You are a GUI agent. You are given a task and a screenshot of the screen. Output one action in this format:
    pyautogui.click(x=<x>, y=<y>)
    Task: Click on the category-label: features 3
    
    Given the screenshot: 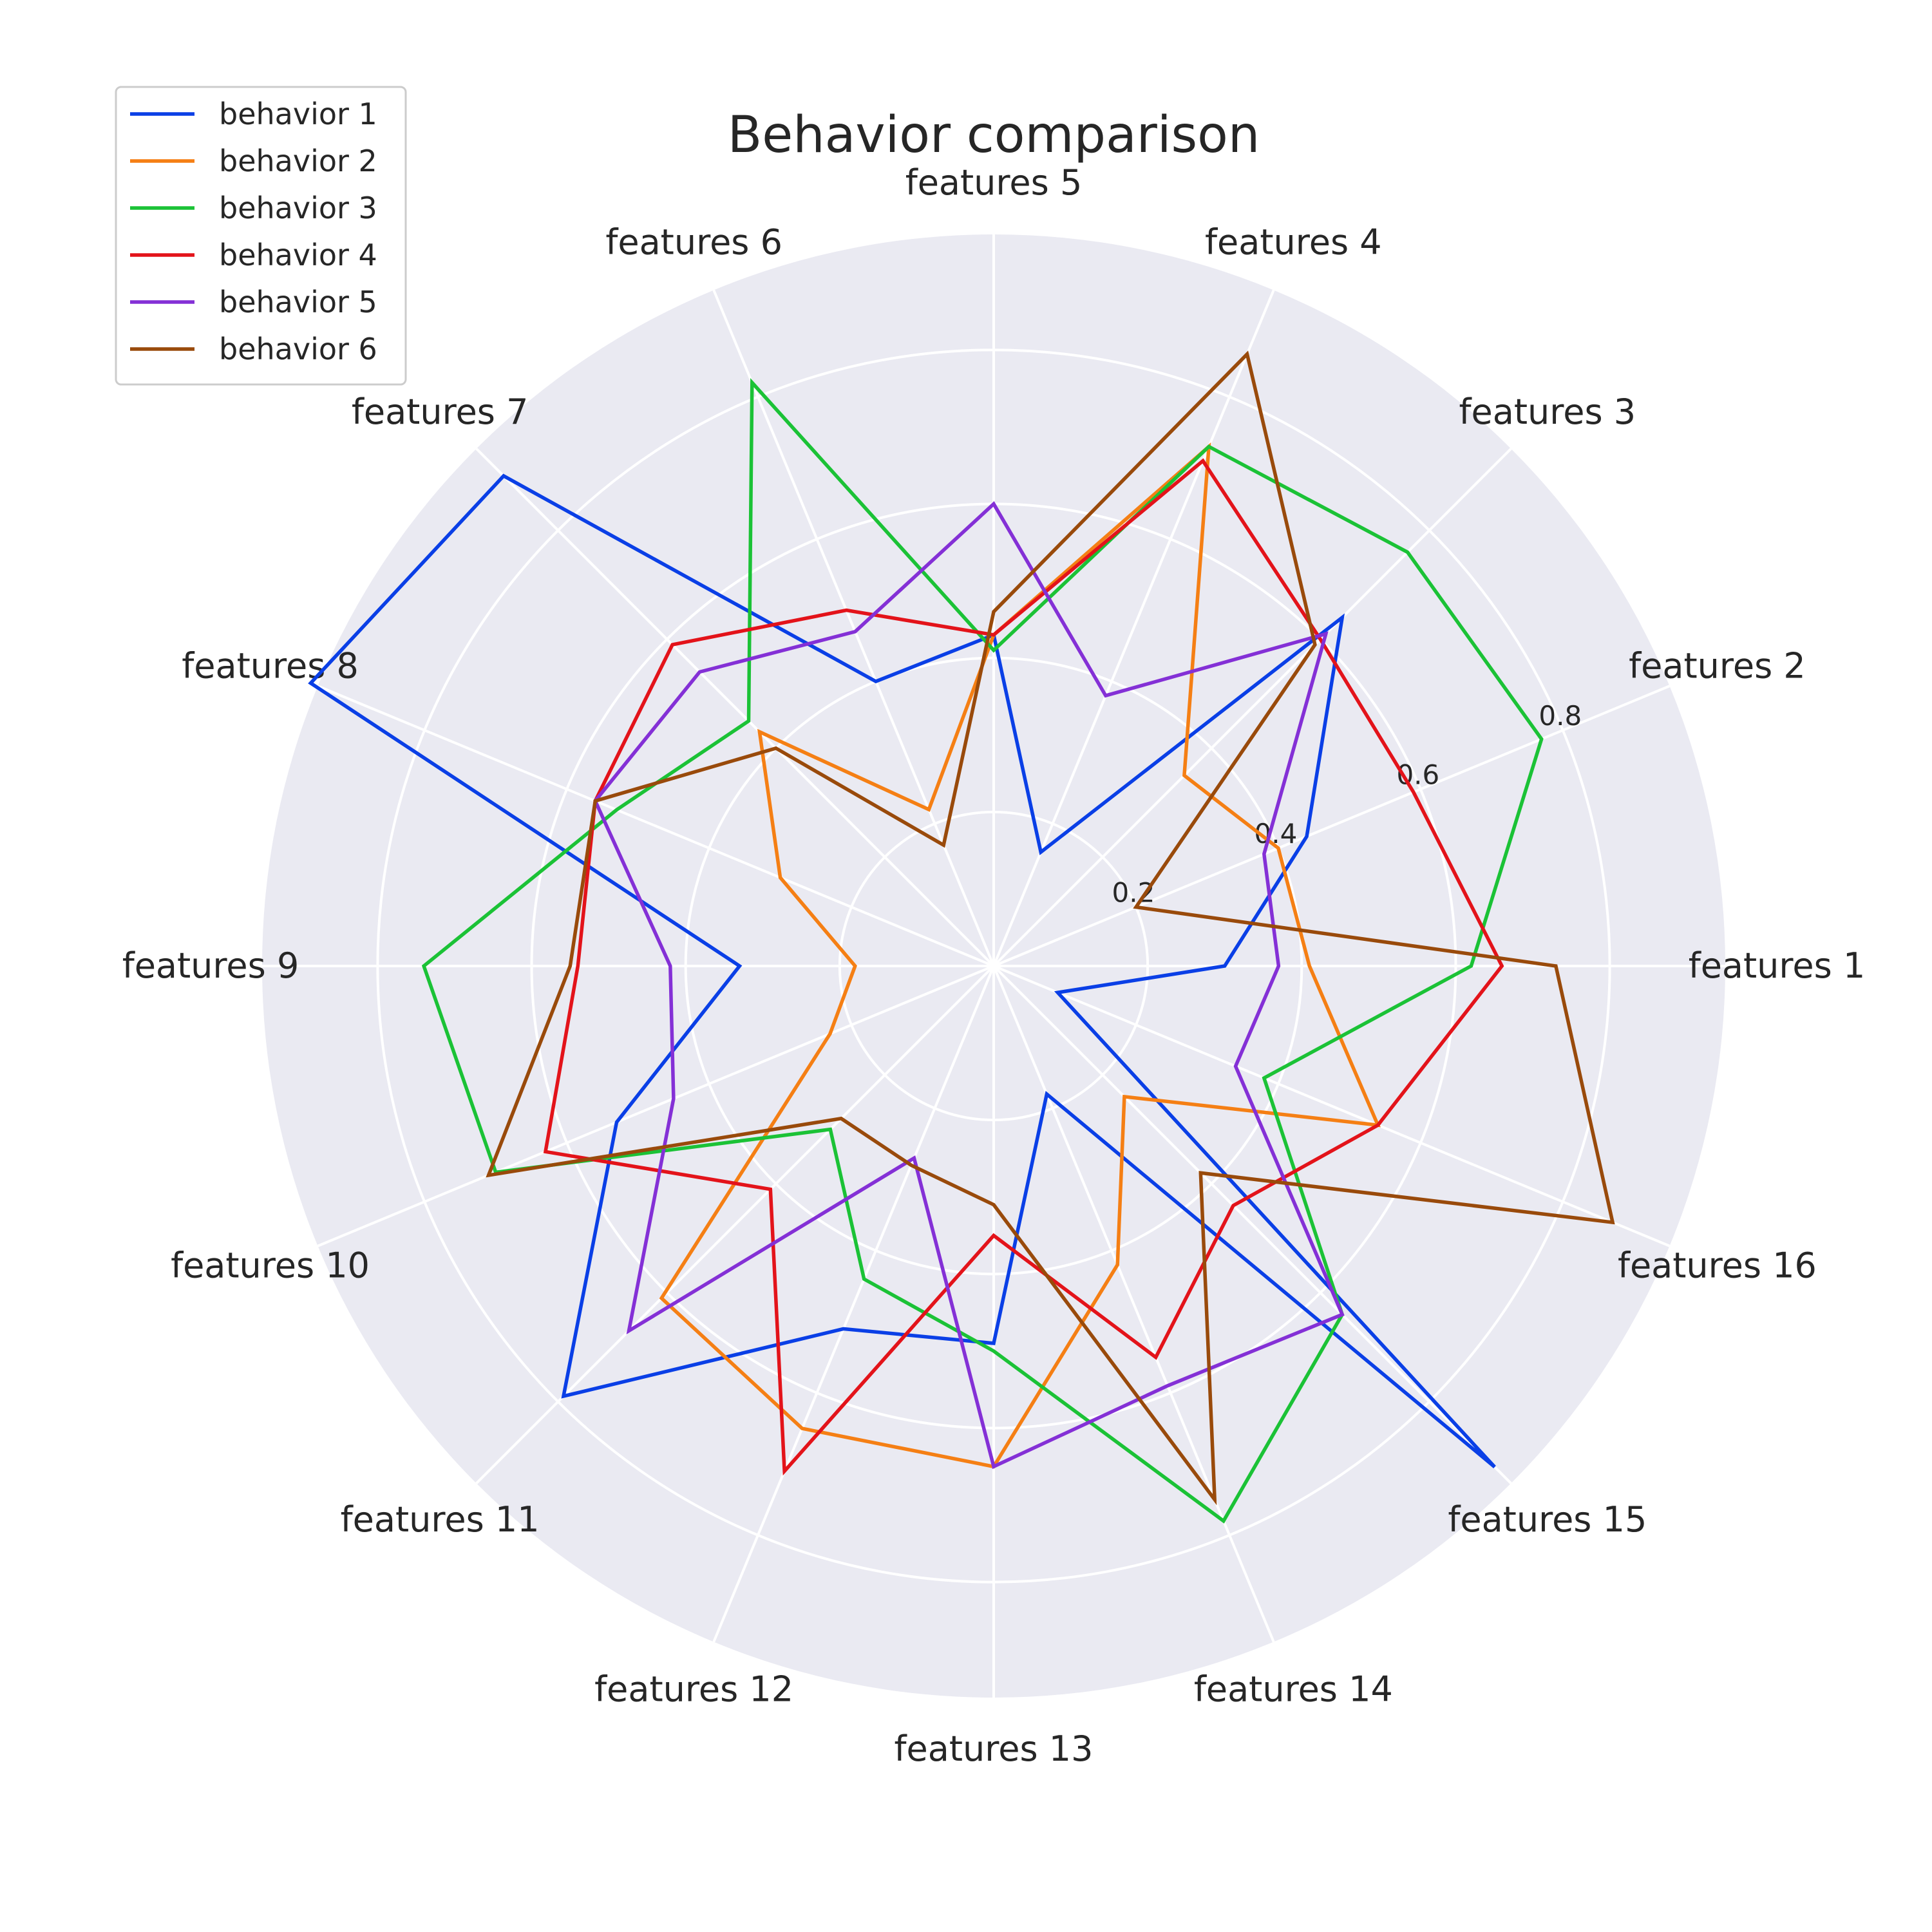 What is the action you would take?
    pyautogui.click(x=1547, y=412)
    